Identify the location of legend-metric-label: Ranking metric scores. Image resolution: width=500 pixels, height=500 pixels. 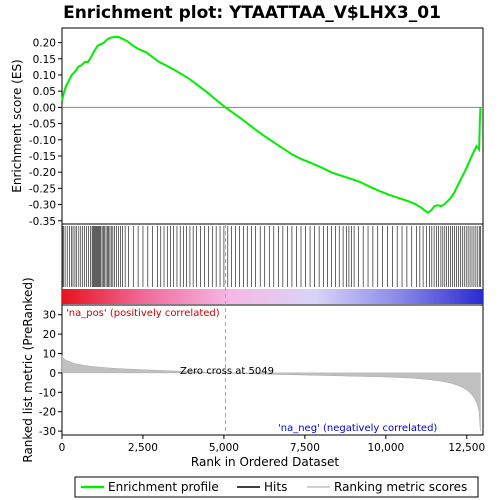
(400, 487).